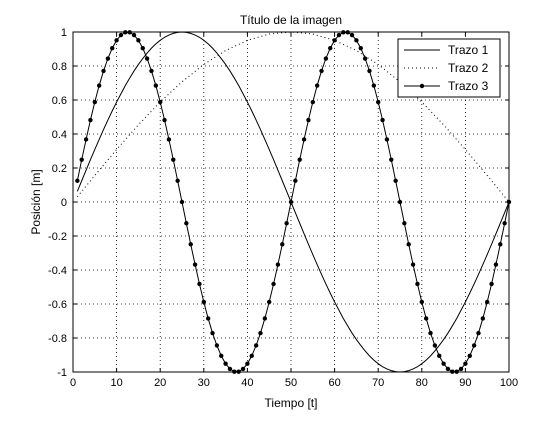 This screenshot has height=425, width=560. I want to click on y-tick-label: -0.2, so click(57, 237).